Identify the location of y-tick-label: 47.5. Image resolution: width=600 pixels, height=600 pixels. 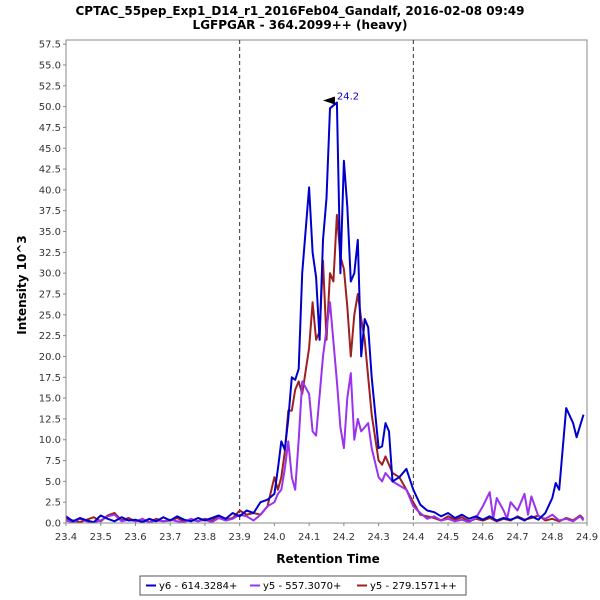
(50, 128).